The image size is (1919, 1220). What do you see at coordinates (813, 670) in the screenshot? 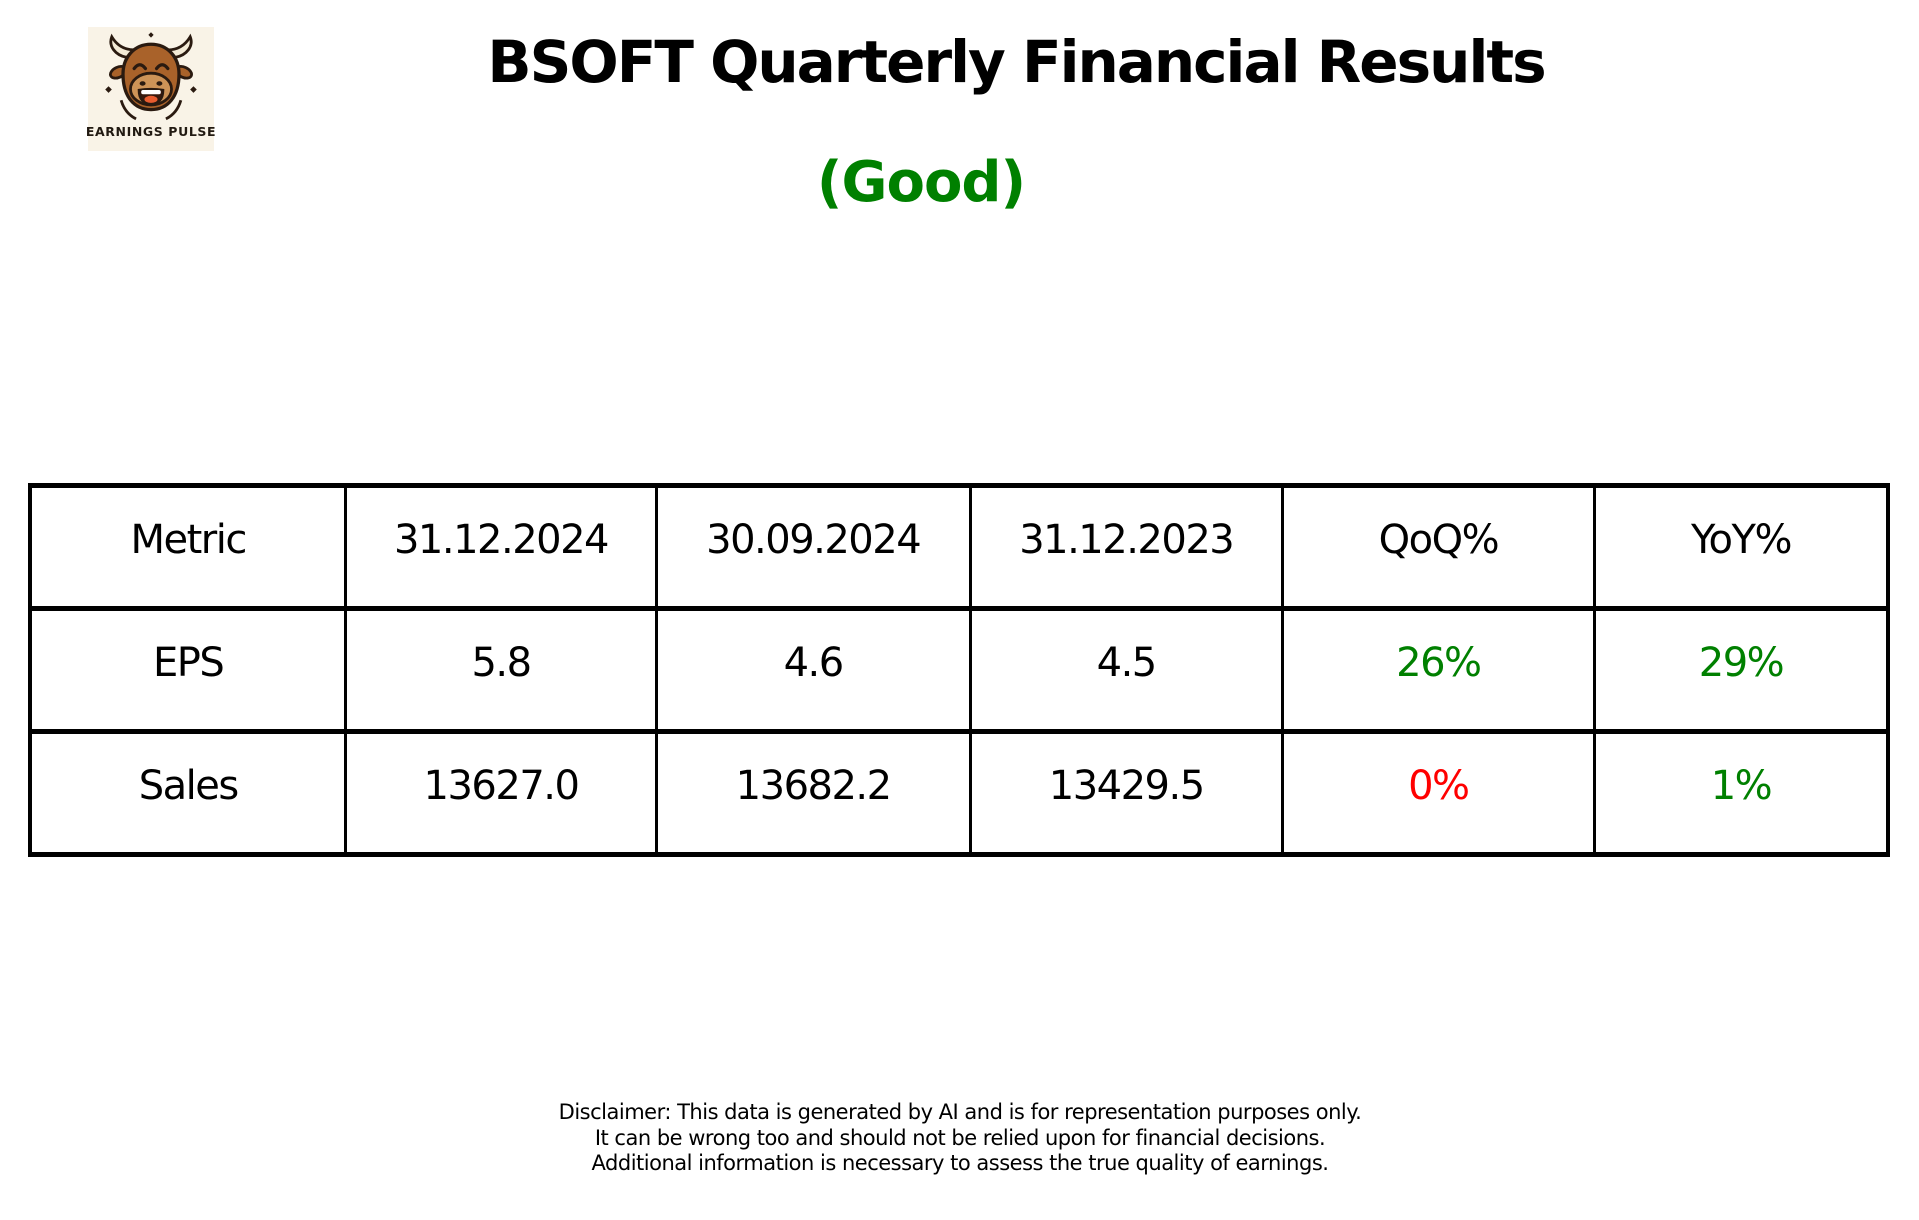
I see `eps-value-previous: 4.6` at bounding box center [813, 670].